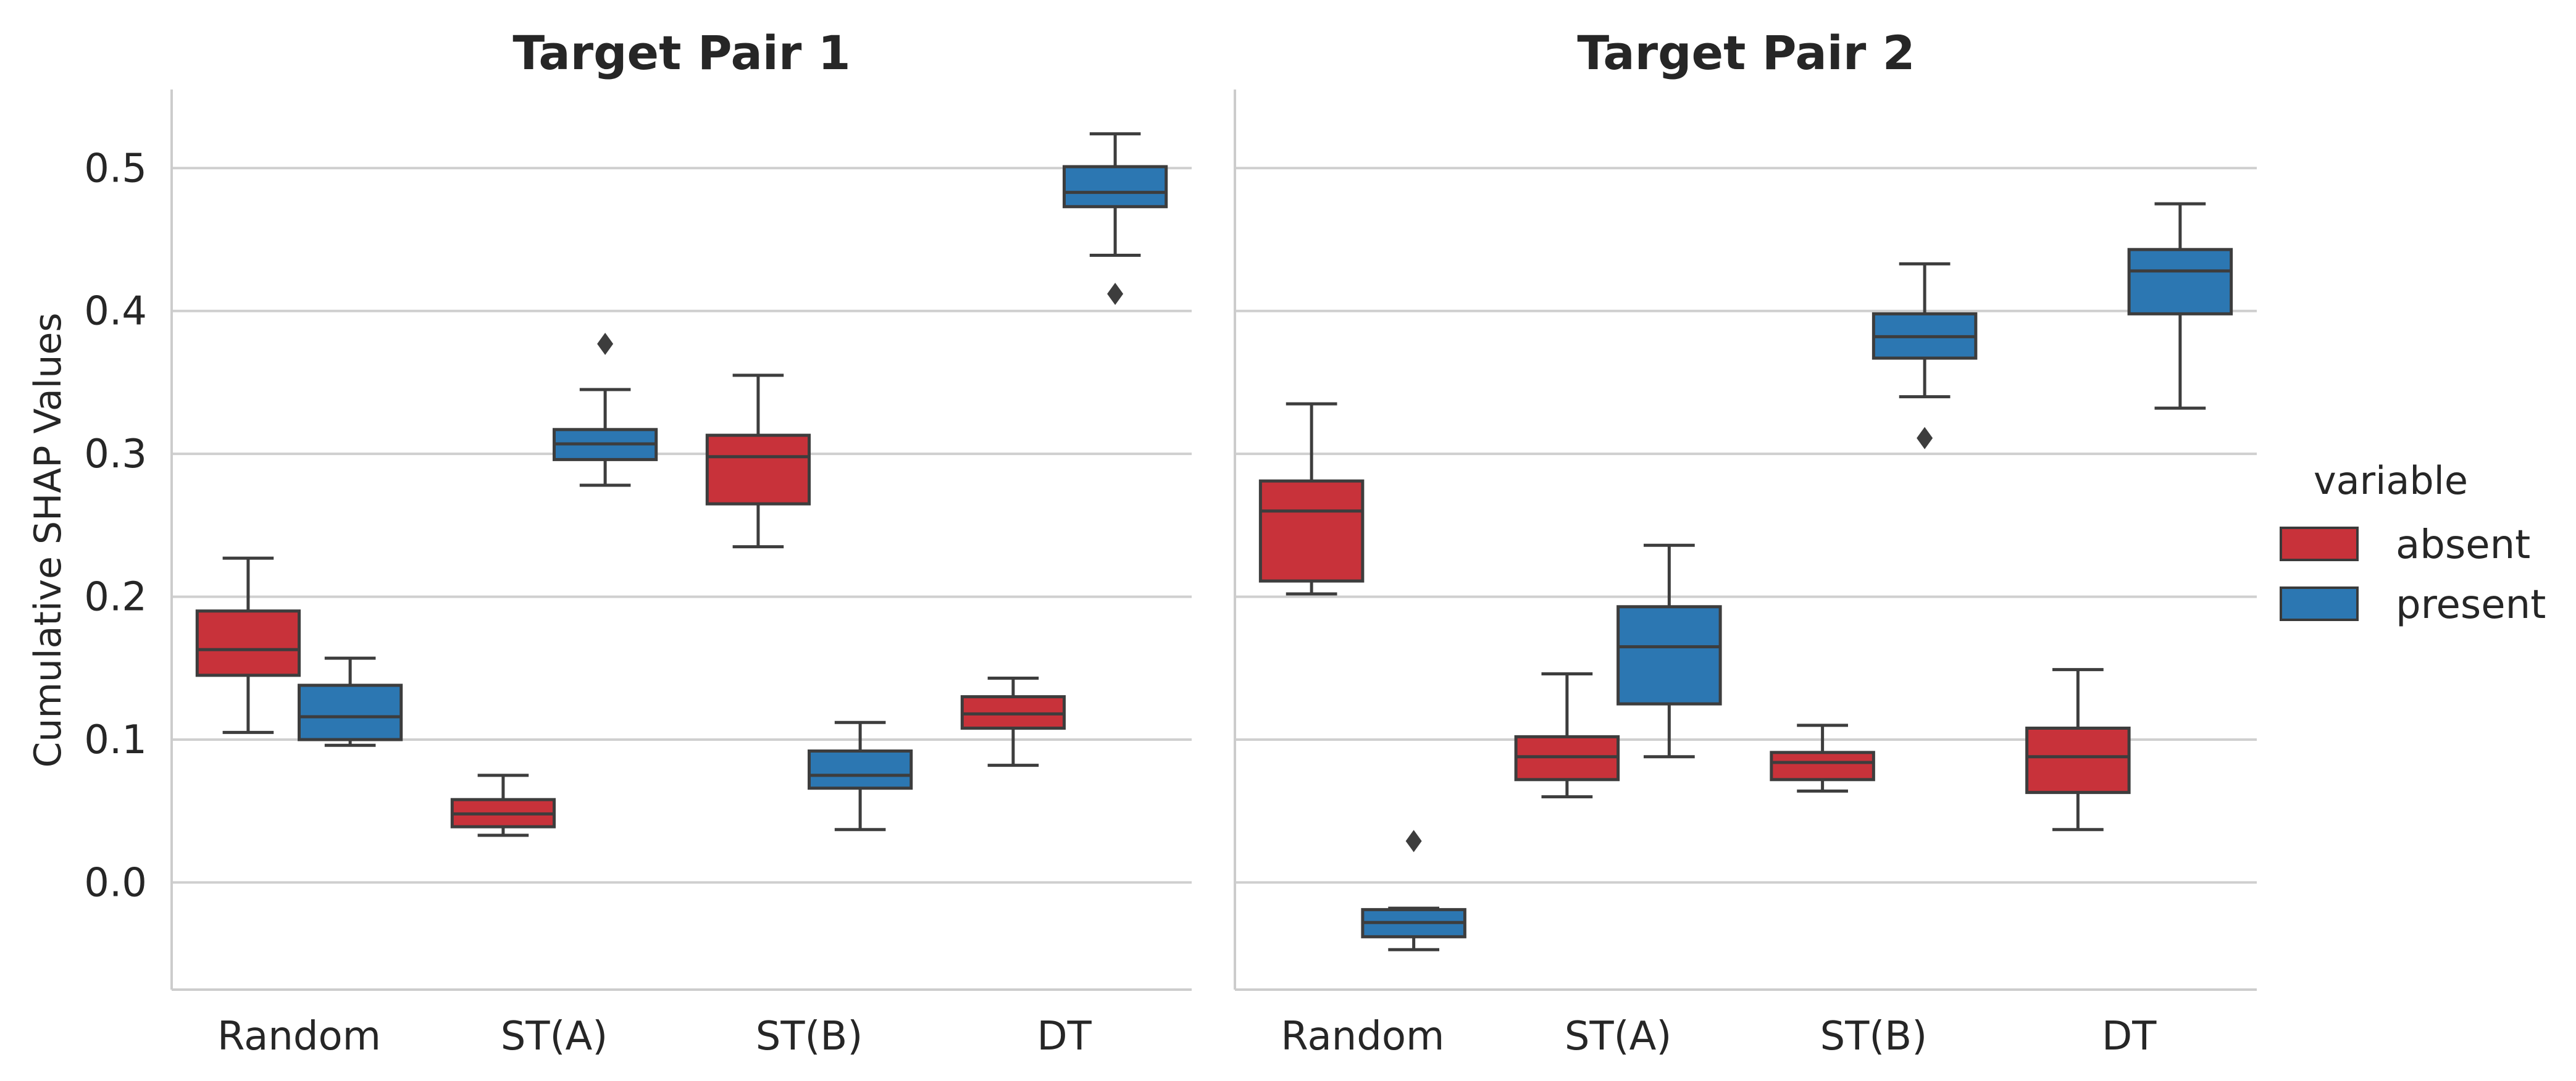  I want to click on panel-1-present-random-box, so click(351, 712).